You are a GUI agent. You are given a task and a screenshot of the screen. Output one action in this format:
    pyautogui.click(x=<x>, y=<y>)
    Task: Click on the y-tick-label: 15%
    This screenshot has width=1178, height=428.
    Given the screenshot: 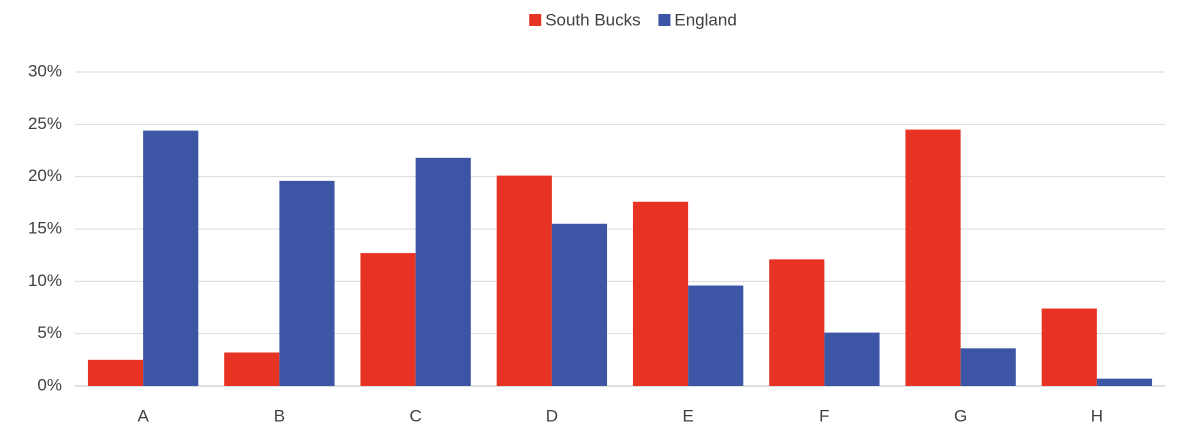 What is the action you would take?
    pyautogui.click(x=45, y=227)
    